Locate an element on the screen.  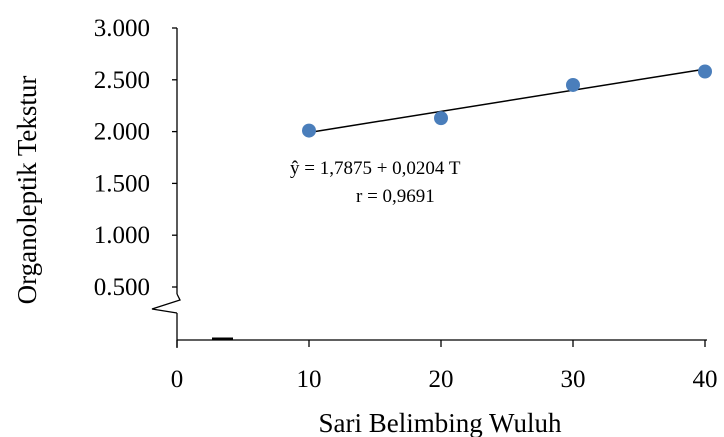
trendline is located at coordinates (507, 100).